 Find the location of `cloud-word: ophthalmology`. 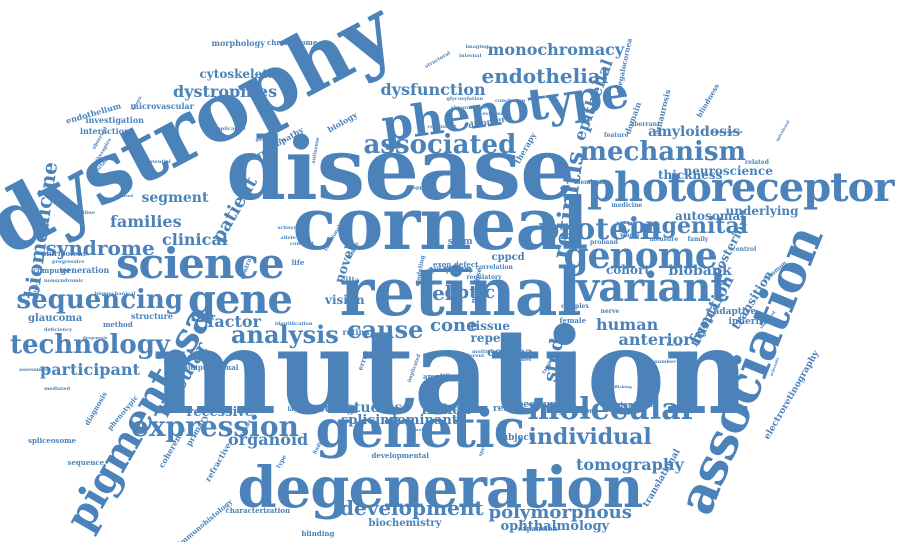

cloud-word: ophthalmology is located at coordinates (555, 526).